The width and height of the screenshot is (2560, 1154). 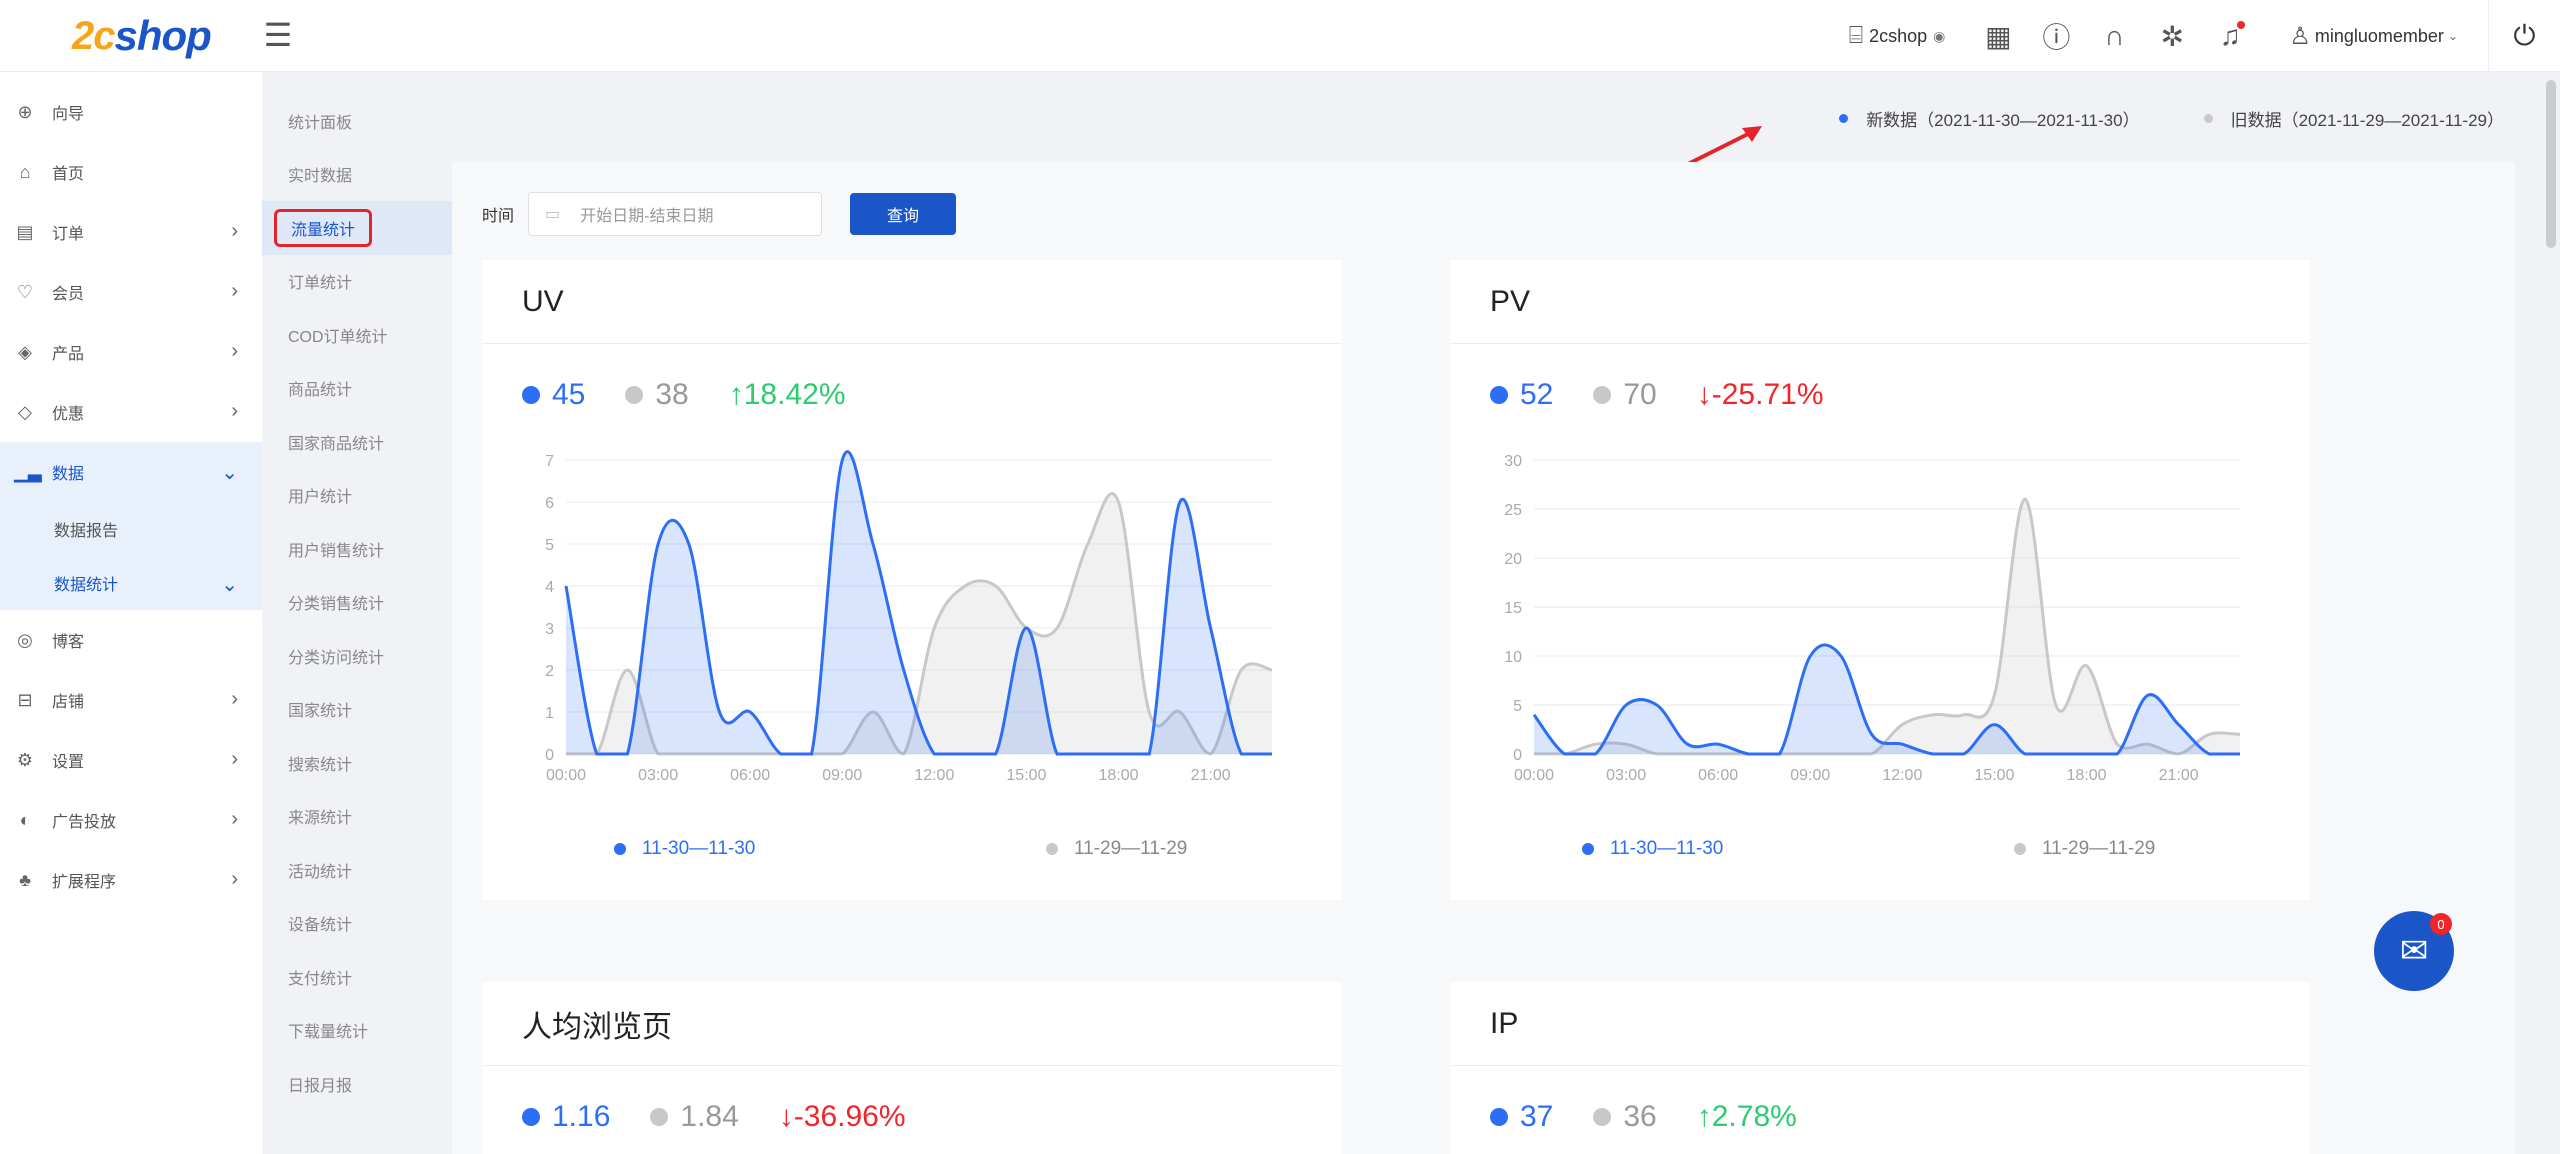 I want to click on subnav-item: 商品统计, so click(x=357, y=389).